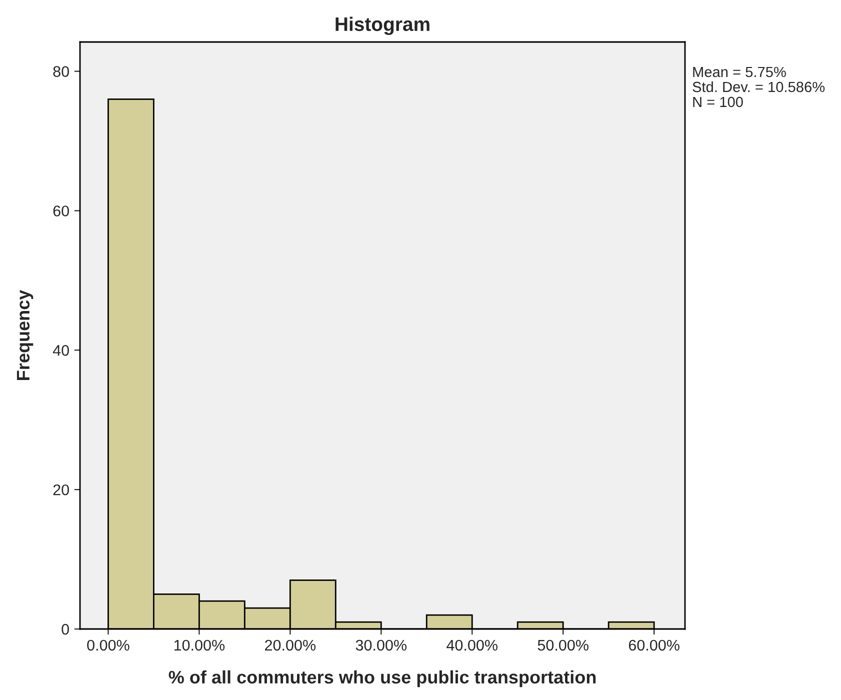 This screenshot has width=841, height=700. I want to click on x-tick-label: 20.00%, so click(290, 645).